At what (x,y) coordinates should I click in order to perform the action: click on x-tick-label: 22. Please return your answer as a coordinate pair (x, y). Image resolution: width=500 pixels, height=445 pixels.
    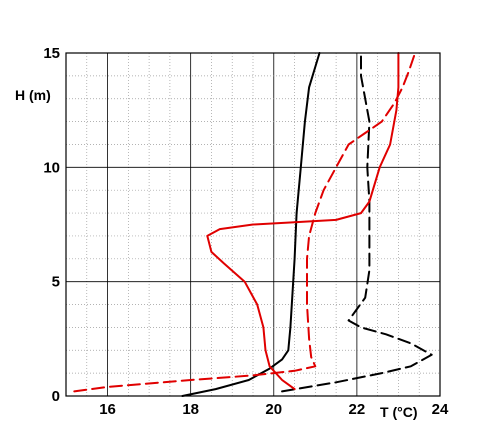
    Looking at the image, I should click on (357, 409).